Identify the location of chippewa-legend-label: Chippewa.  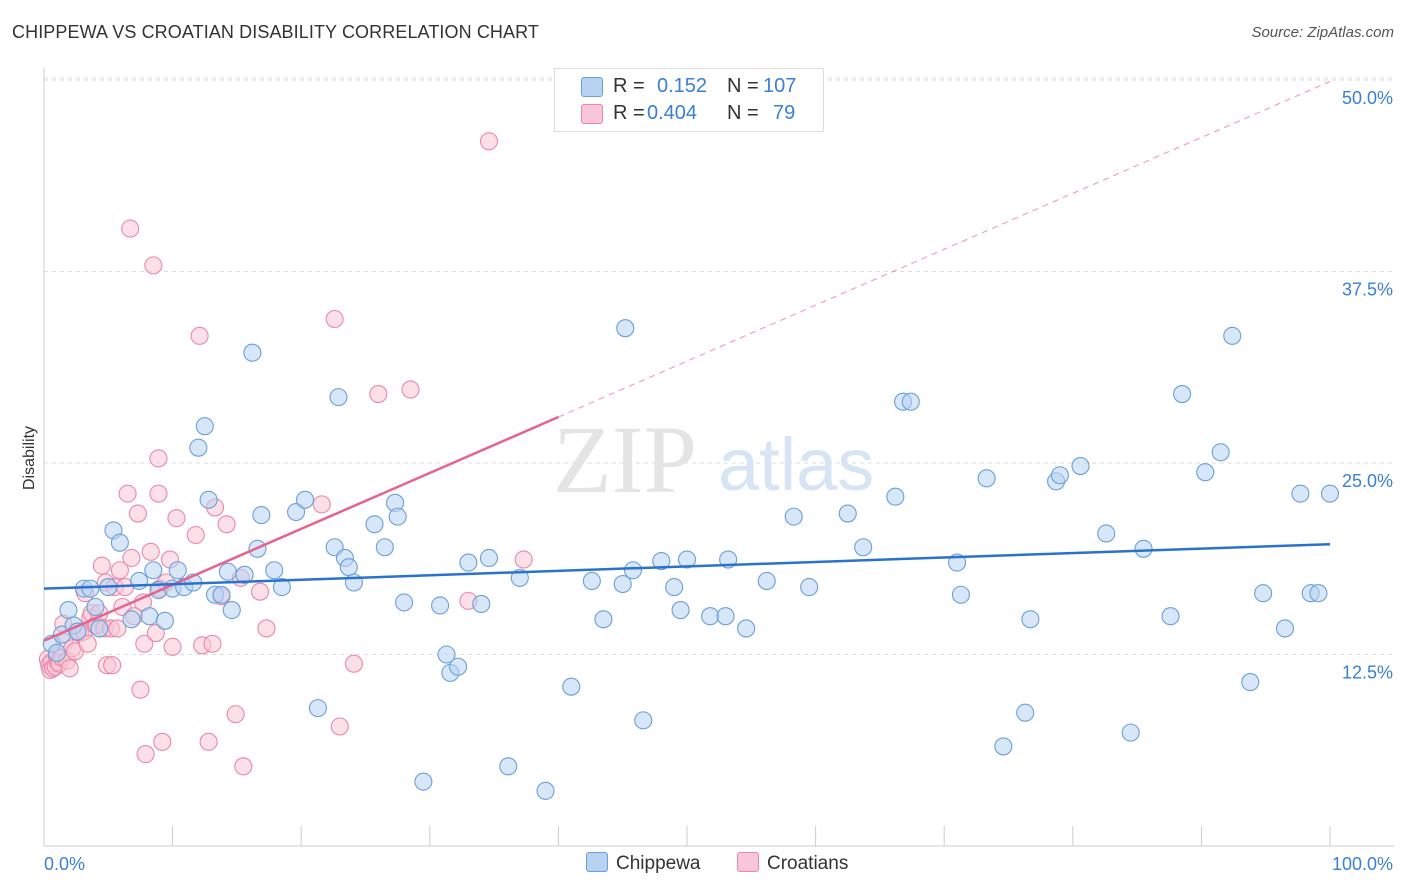
(658, 863).